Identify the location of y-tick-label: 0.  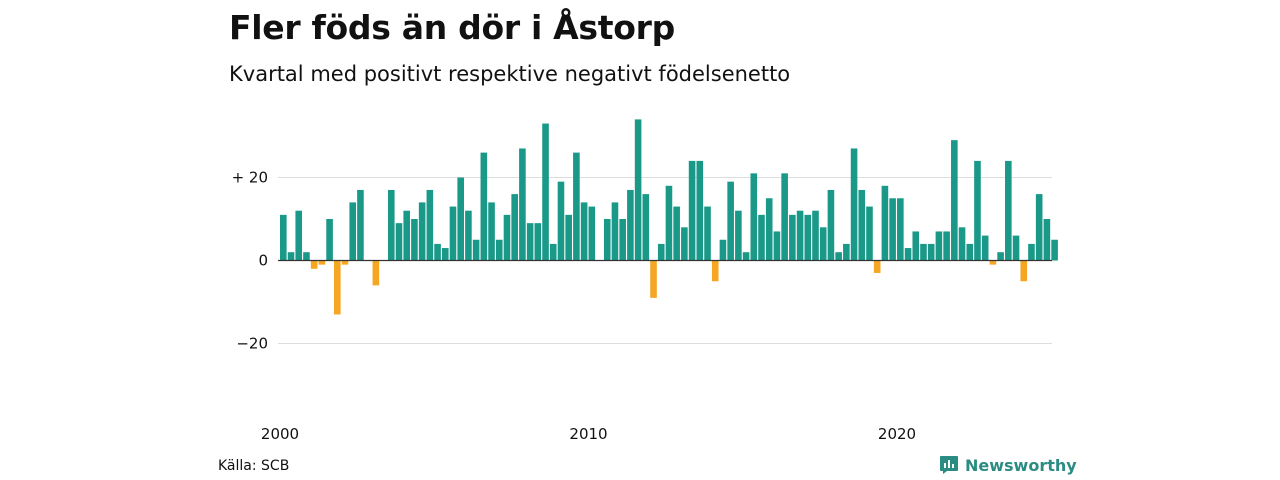
(263, 261).